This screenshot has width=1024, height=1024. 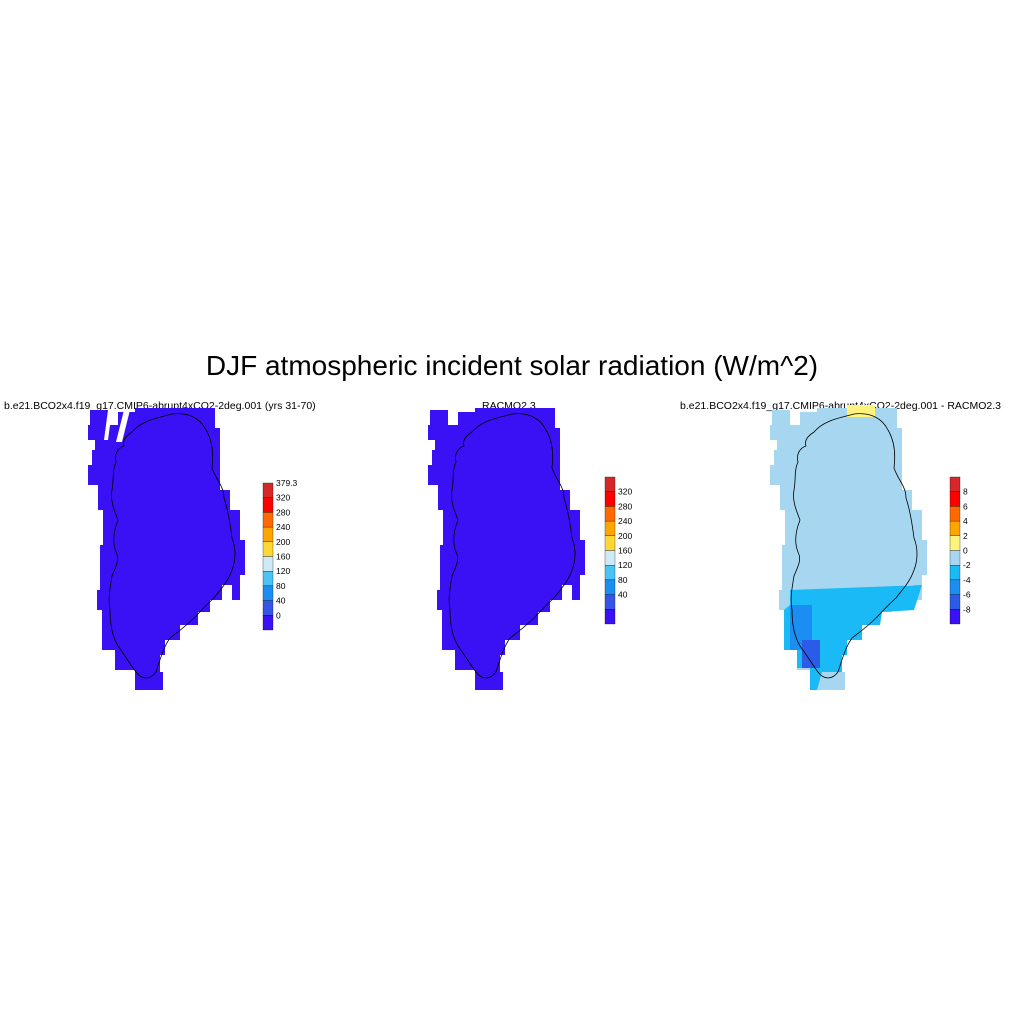 What do you see at coordinates (965, 506) in the screenshot?
I see `colorbar-tick-label: 6` at bounding box center [965, 506].